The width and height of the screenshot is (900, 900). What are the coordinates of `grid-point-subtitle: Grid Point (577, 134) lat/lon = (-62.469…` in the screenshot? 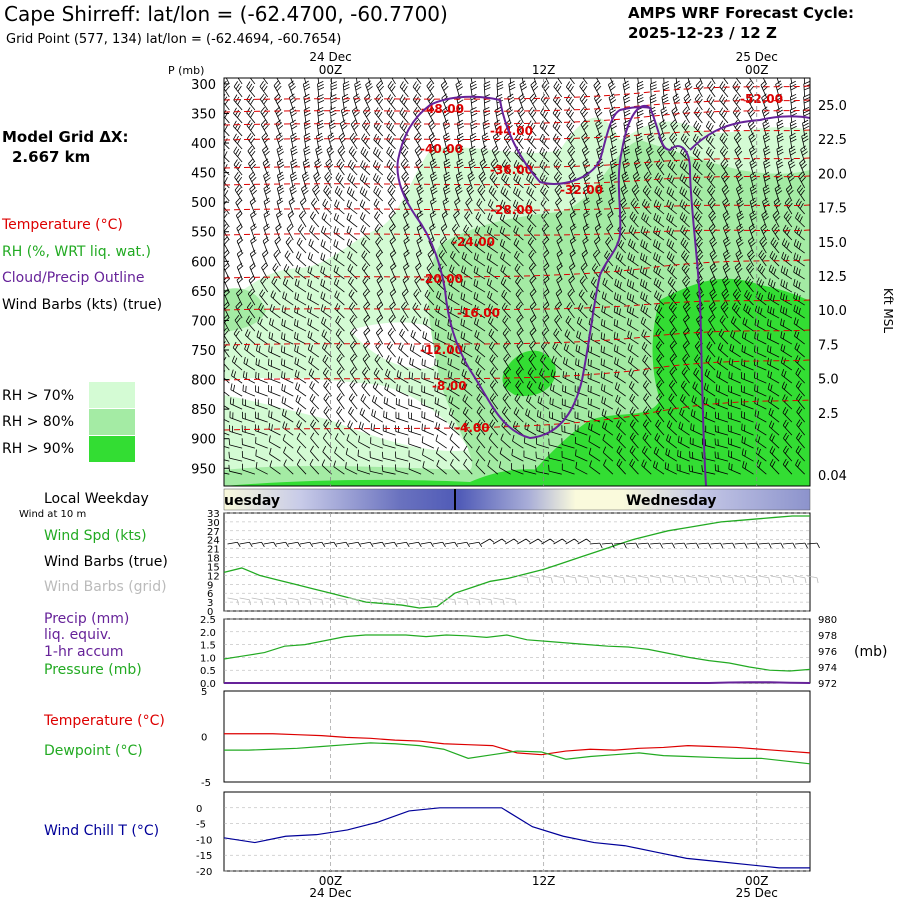 It's located at (174, 39).